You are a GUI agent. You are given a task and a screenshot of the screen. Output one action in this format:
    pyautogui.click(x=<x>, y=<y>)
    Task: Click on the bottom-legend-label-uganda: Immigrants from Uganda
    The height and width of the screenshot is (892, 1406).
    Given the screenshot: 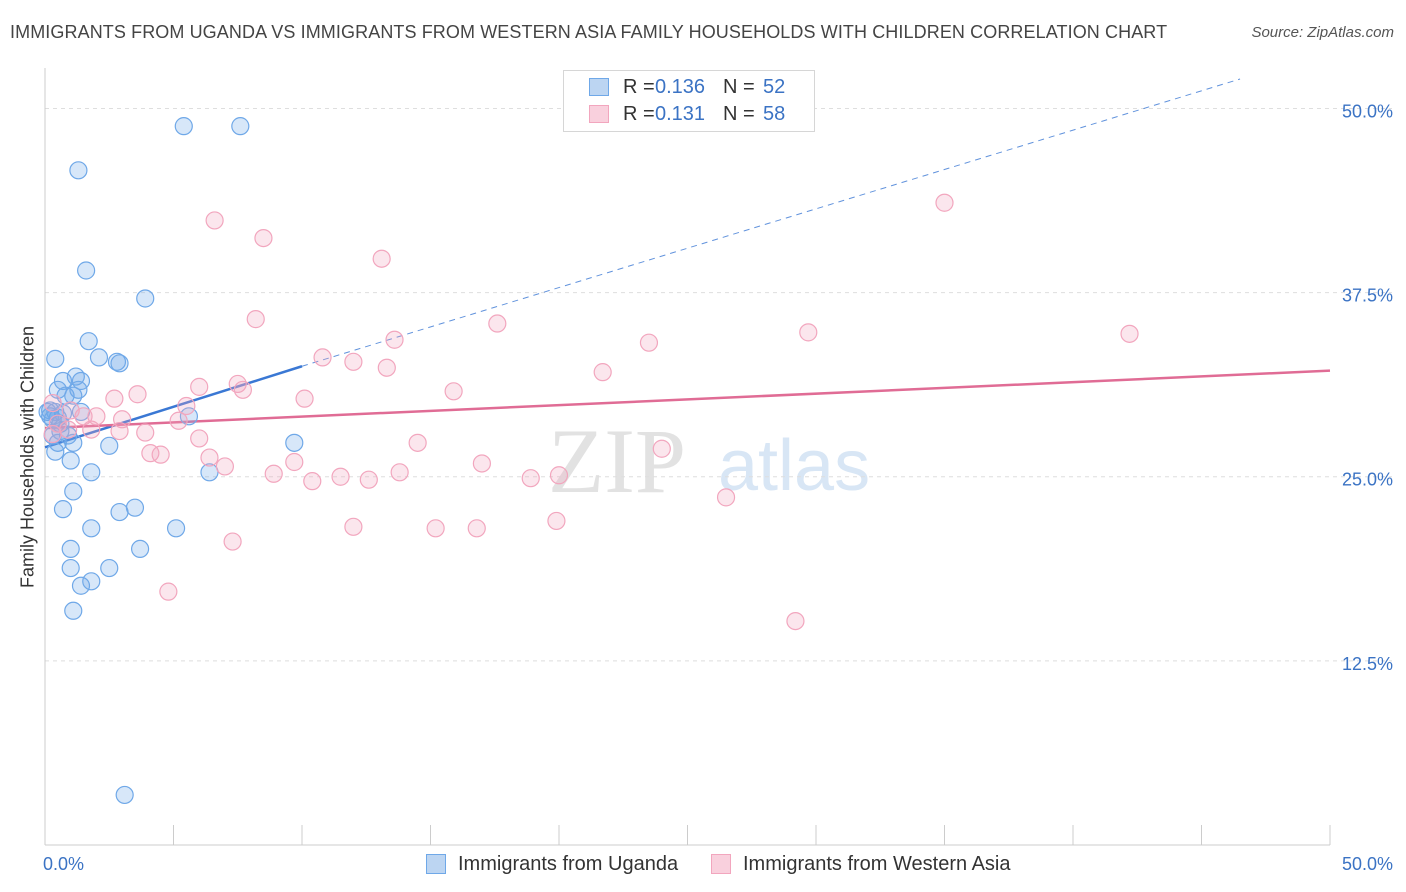 What is the action you would take?
    pyautogui.click(x=568, y=863)
    